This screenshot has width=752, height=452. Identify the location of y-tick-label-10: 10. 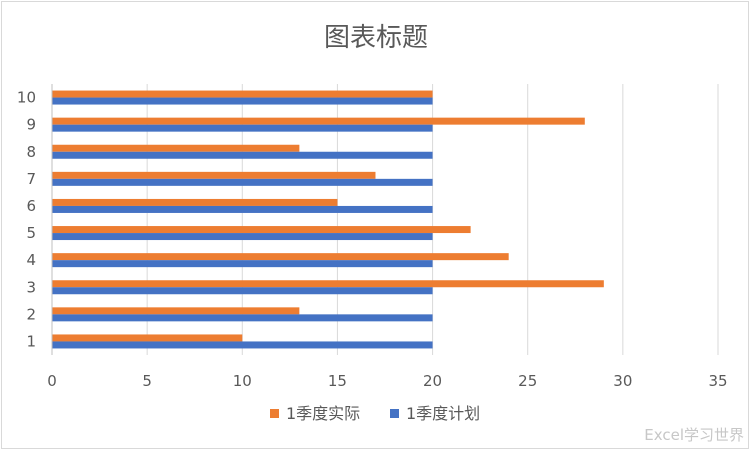
(26, 98).